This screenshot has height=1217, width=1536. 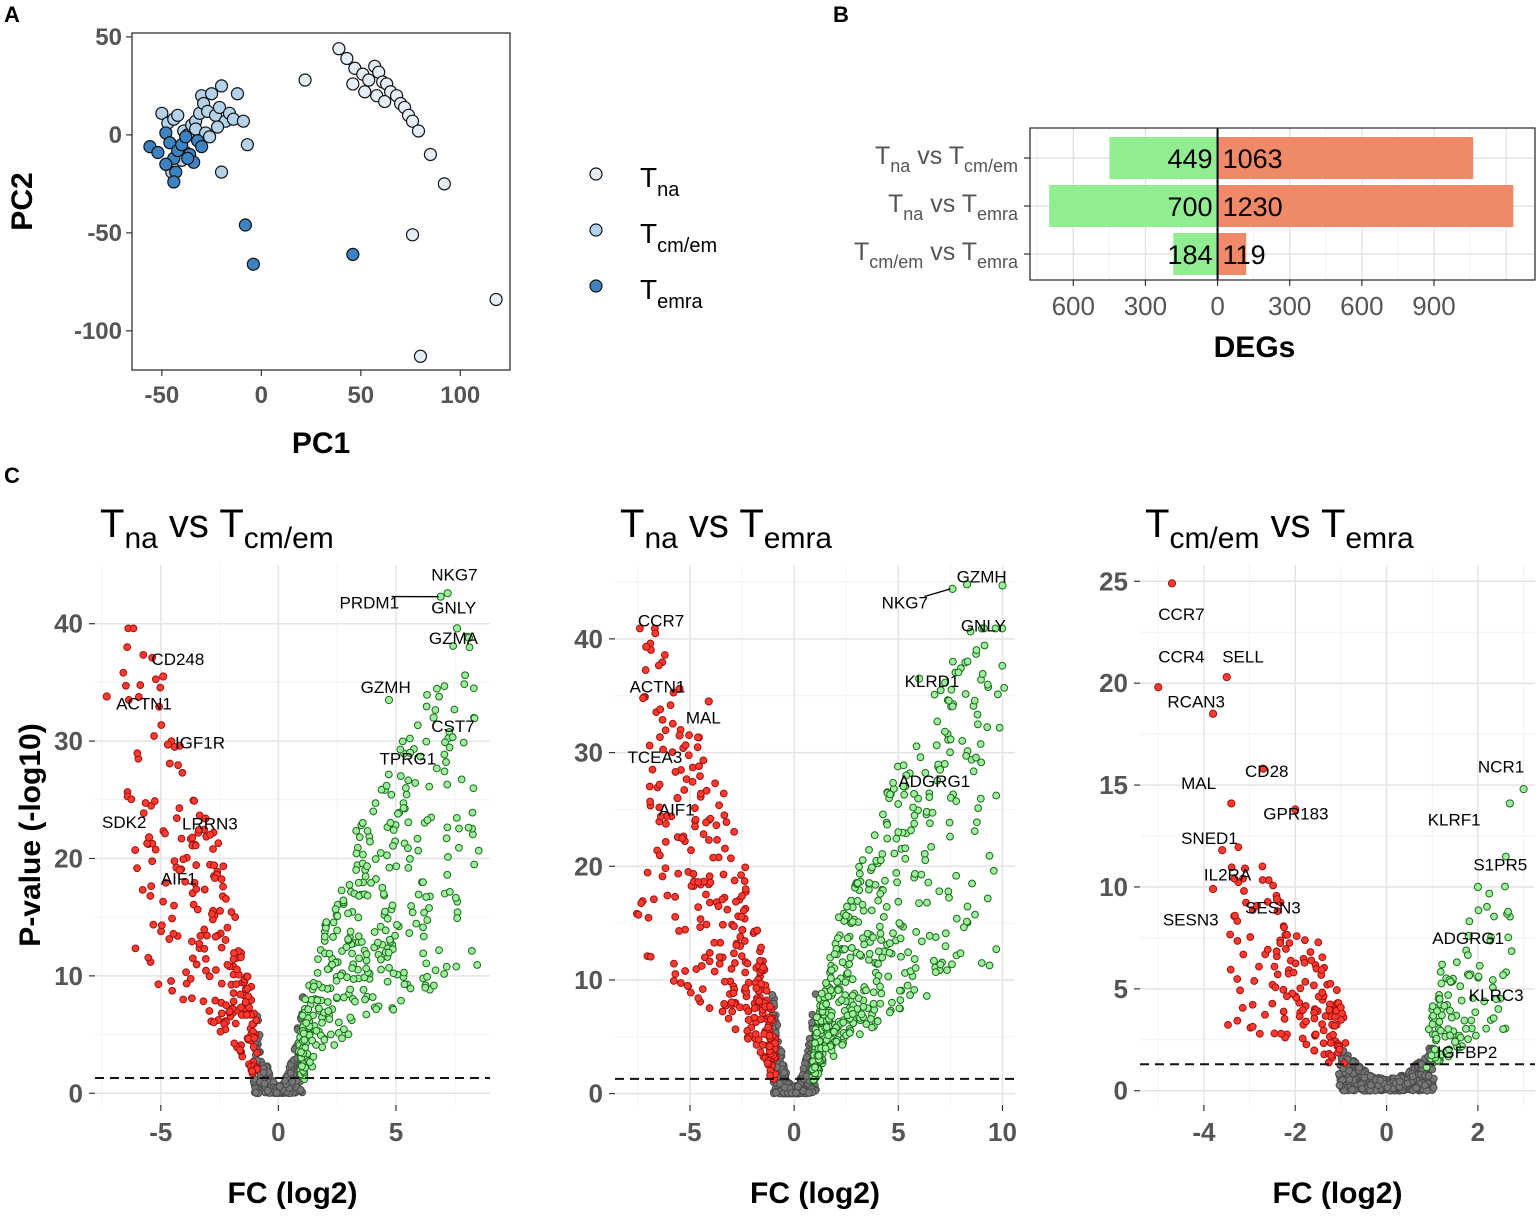 What do you see at coordinates (1002, 1132) in the screenshot?
I see `volcano-xtick-label: 10` at bounding box center [1002, 1132].